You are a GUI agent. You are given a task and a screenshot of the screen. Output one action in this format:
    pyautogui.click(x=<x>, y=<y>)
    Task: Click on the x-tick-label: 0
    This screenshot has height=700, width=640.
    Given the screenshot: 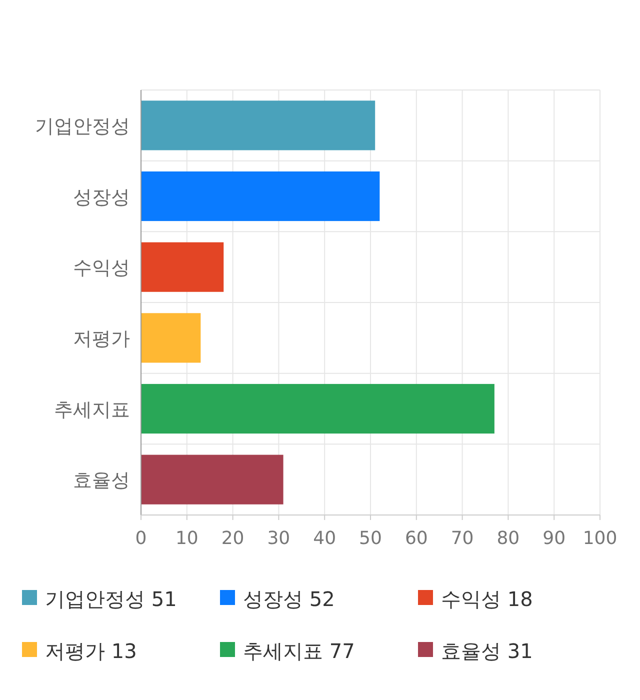 What is the action you would take?
    pyautogui.click(x=141, y=538)
    